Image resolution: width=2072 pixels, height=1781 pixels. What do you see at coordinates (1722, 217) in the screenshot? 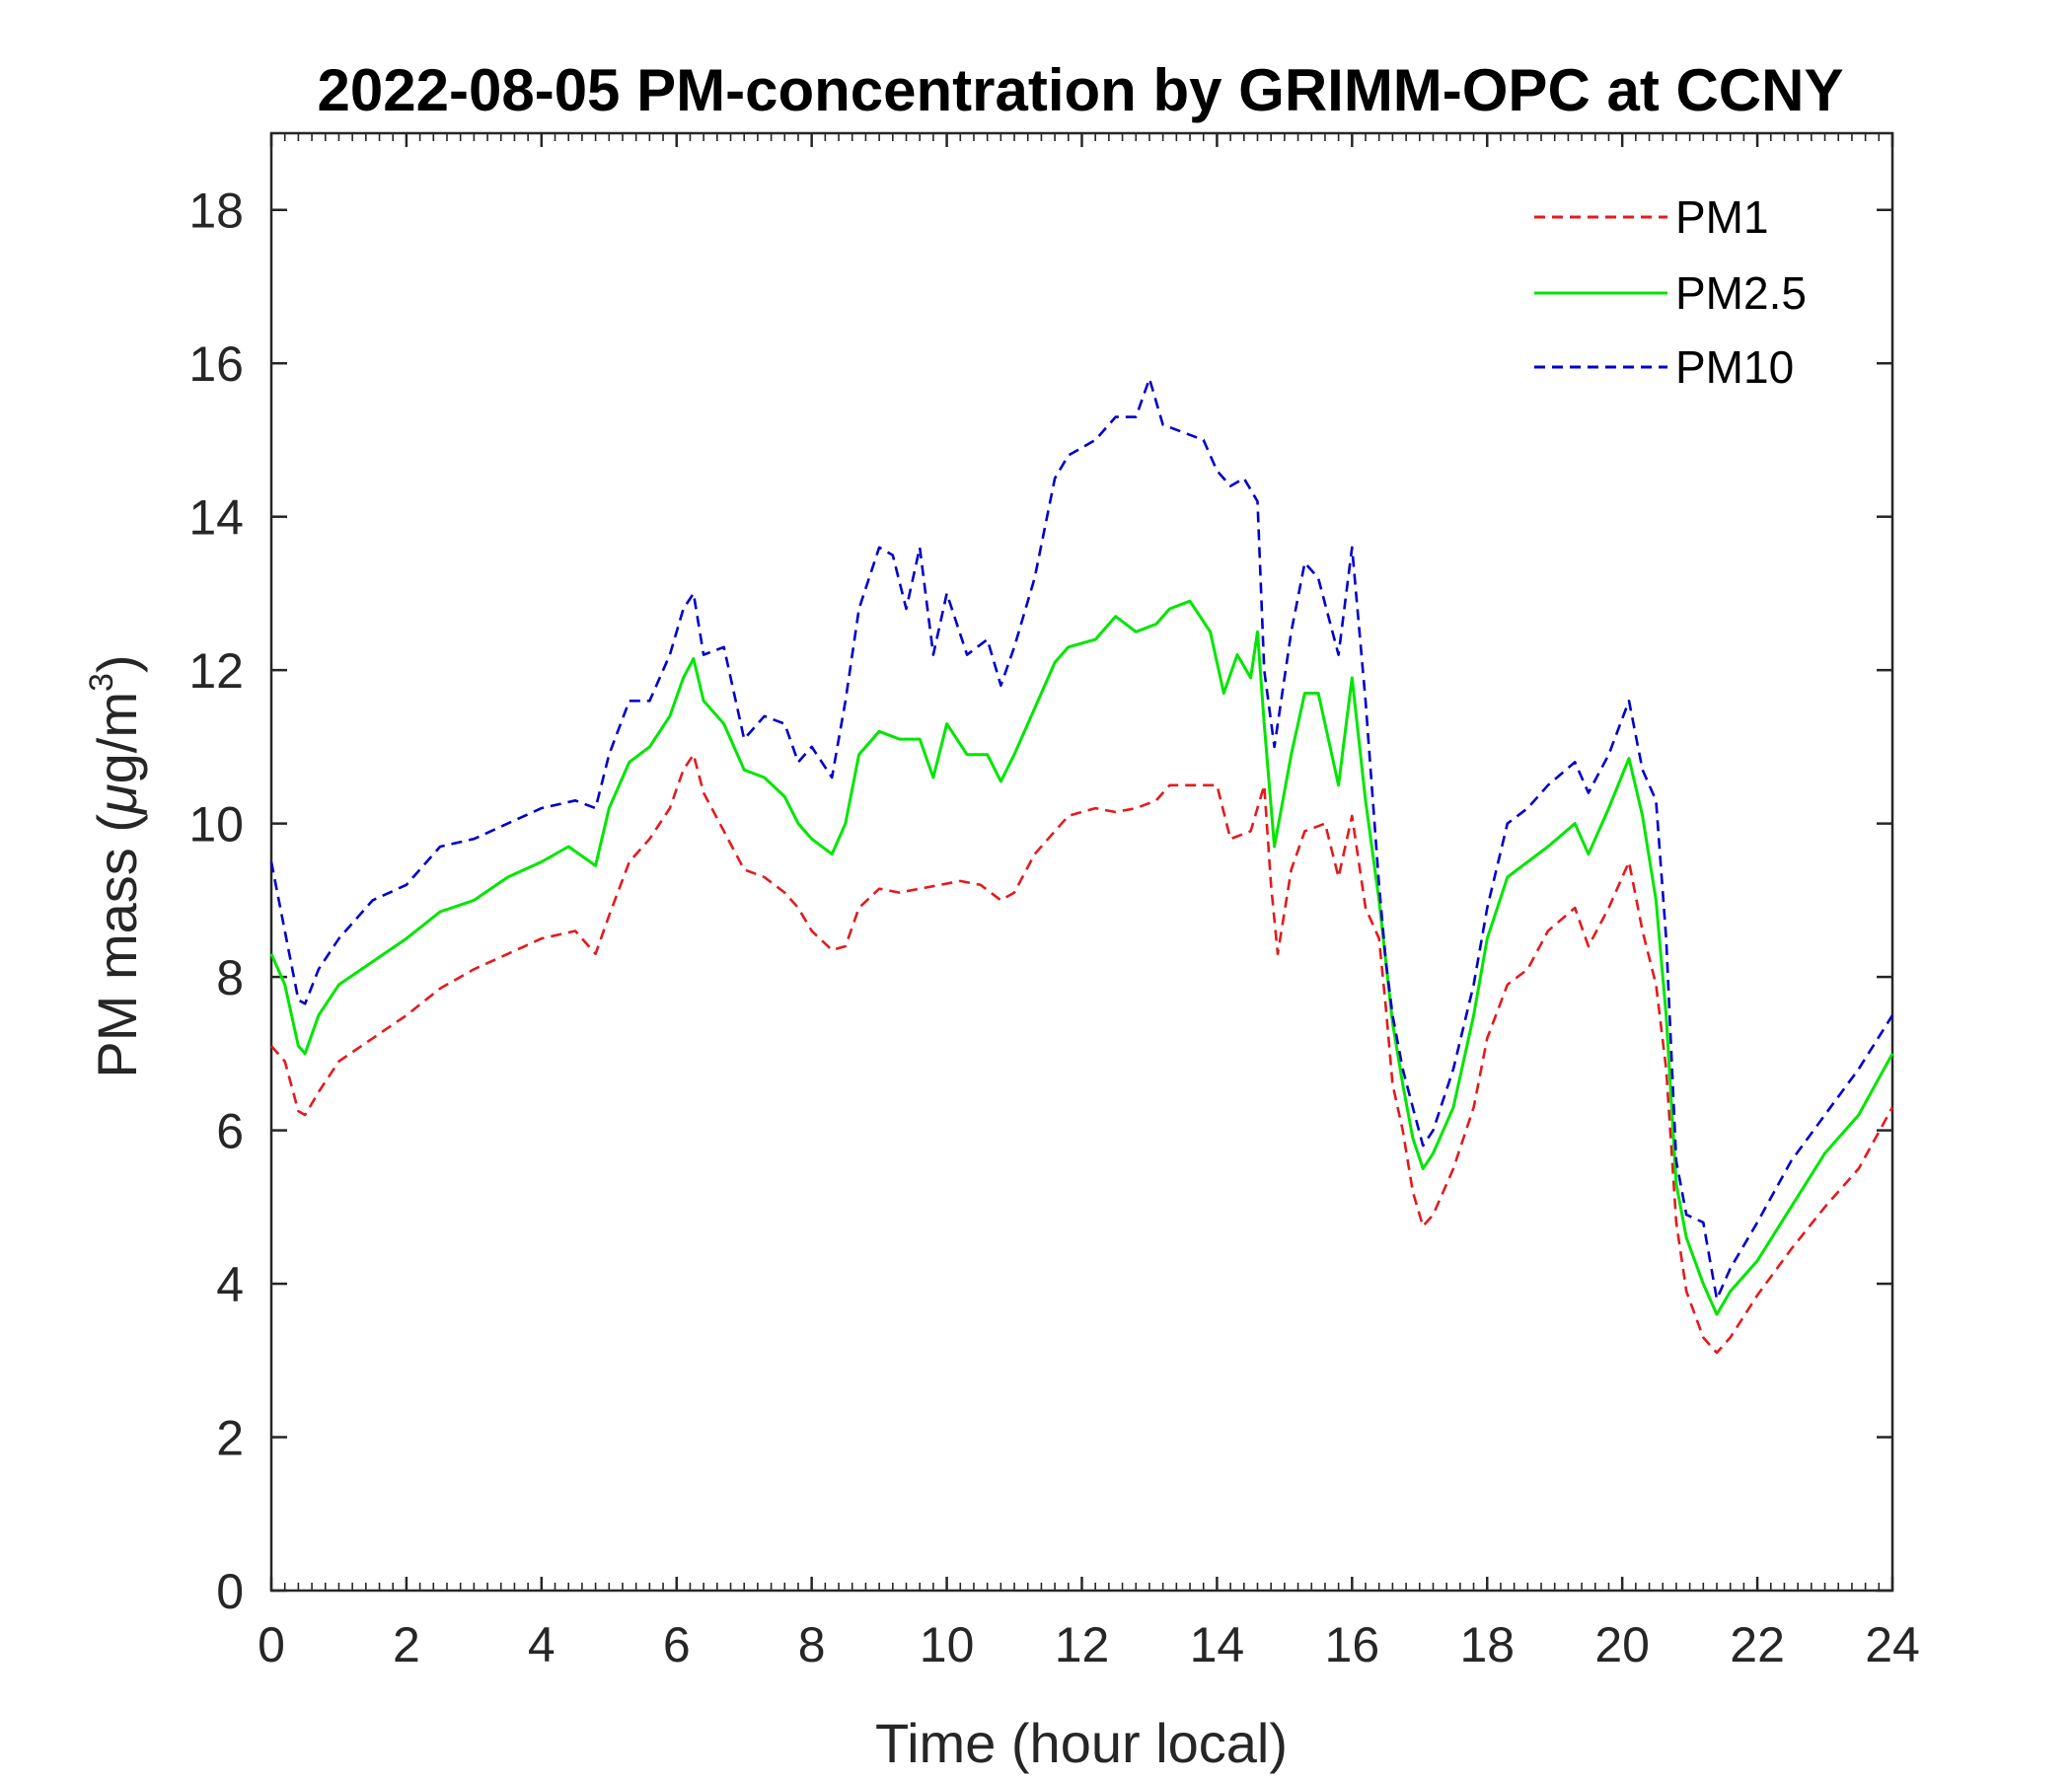
I see `legend-label-pm1: PM1` at bounding box center [1722, 217].